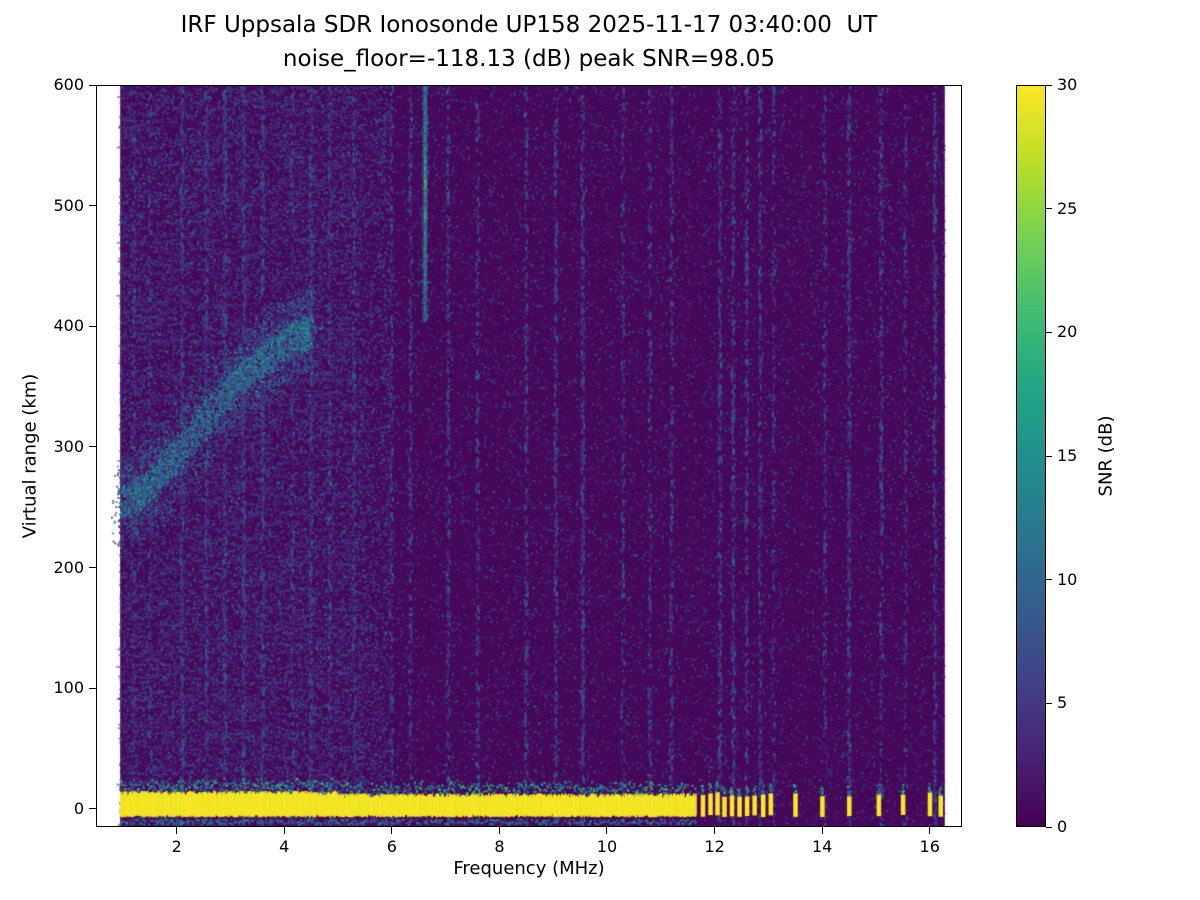  What do you see at coordinates (929, 846) in the screenshot?
I see `x-tick-label: 16` at bounding box center [929, 846].